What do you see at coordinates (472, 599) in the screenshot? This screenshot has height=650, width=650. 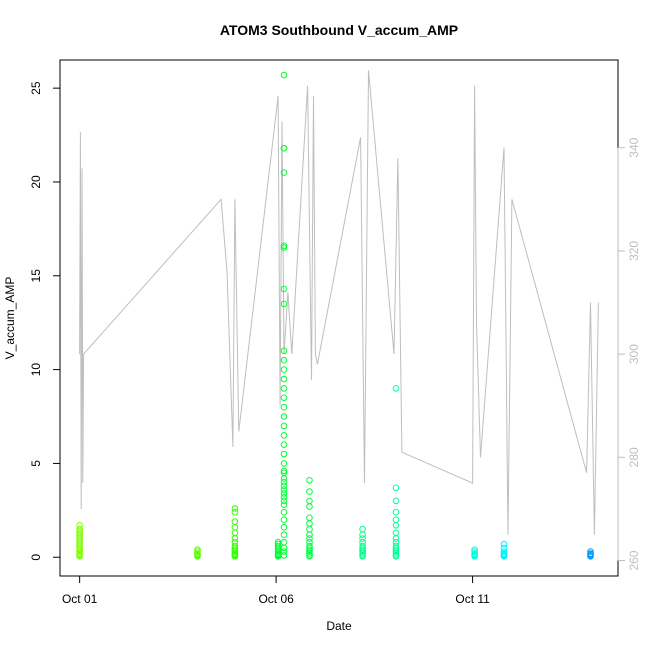 I see `x-tick-label: Oct 11` at bounding box center [472, 599].